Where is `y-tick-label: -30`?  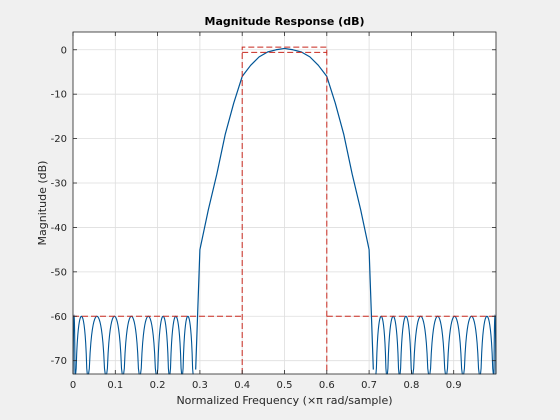
y-tick-label: -30 is located at coordinates (59, 184).